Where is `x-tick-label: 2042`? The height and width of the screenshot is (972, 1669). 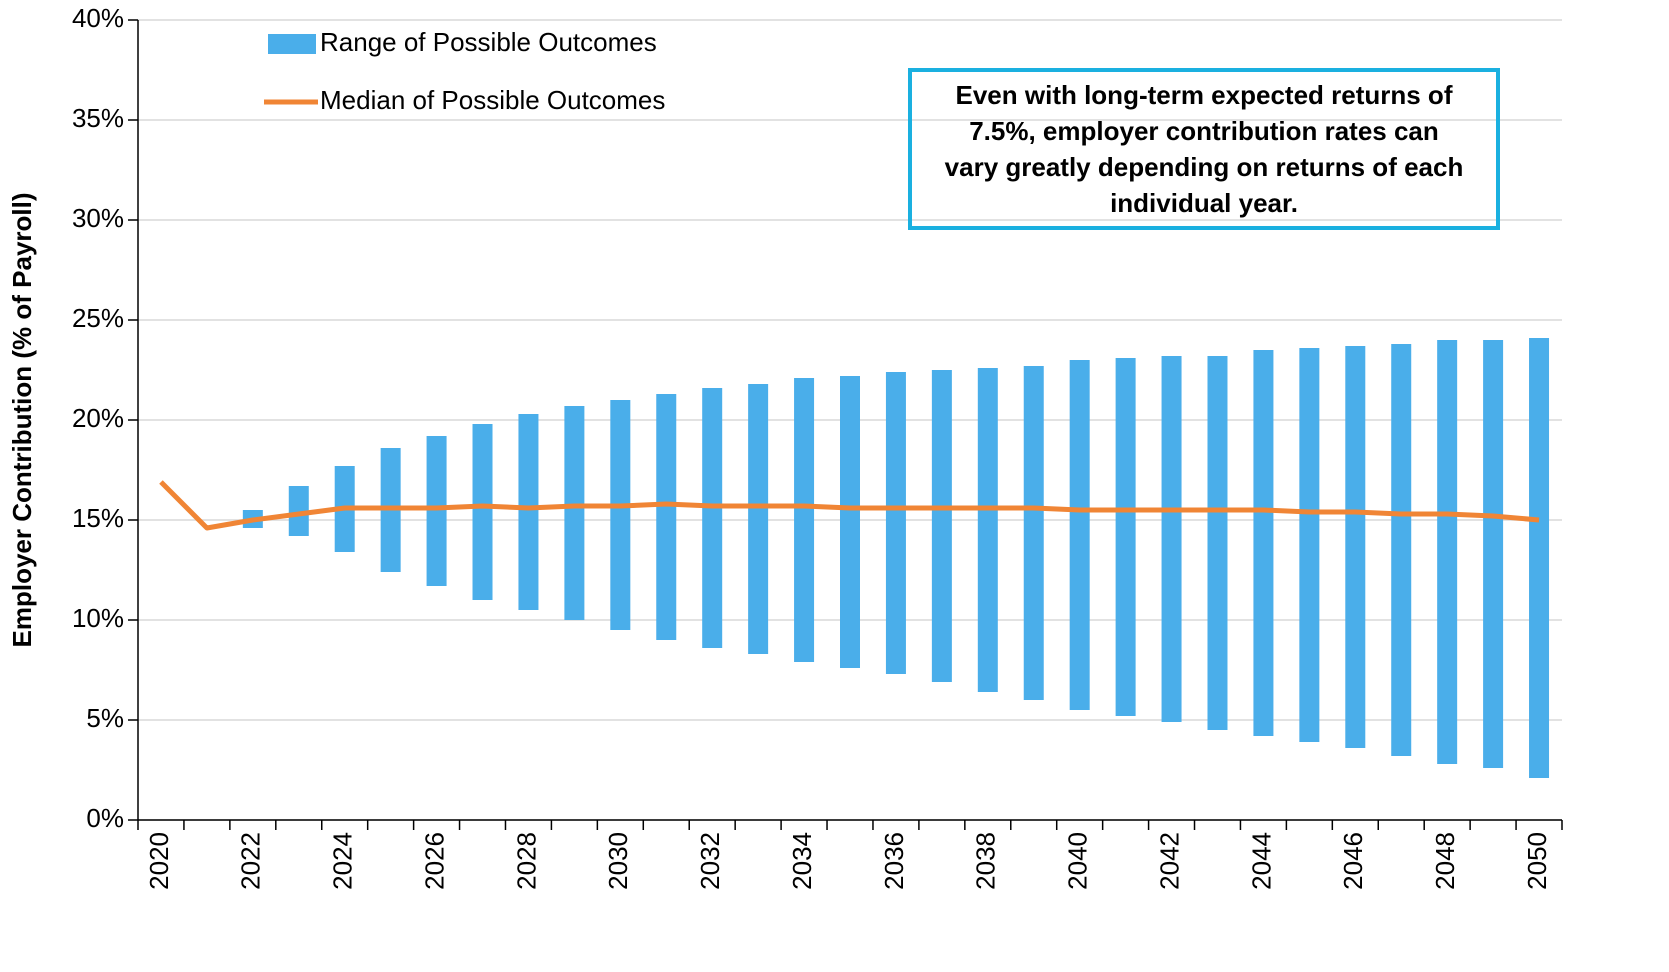
x-tick-label: 2042 is located at coordinates (1169, 861).